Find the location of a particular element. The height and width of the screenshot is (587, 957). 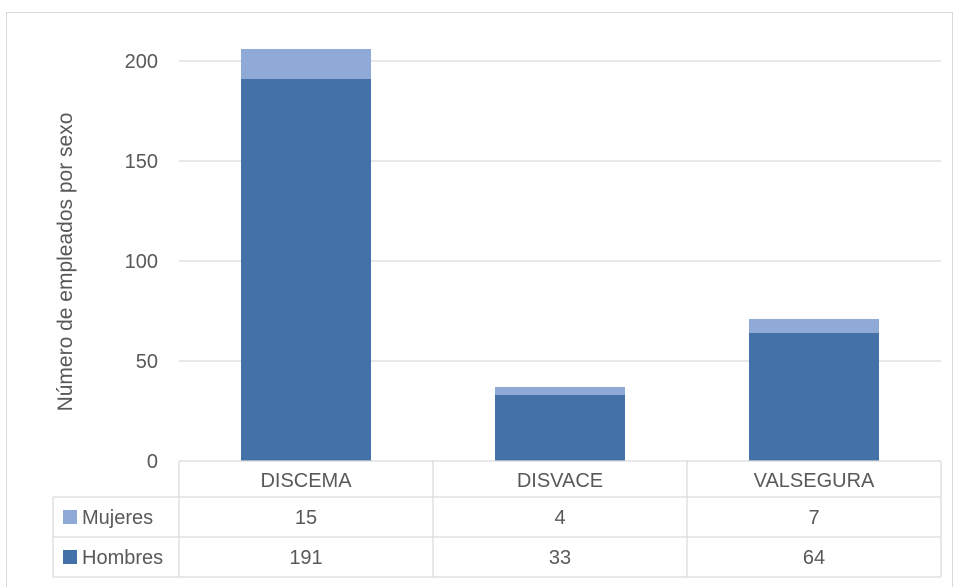

data-label-hombres-disvace: 33 is located at coordinates (560, 558).